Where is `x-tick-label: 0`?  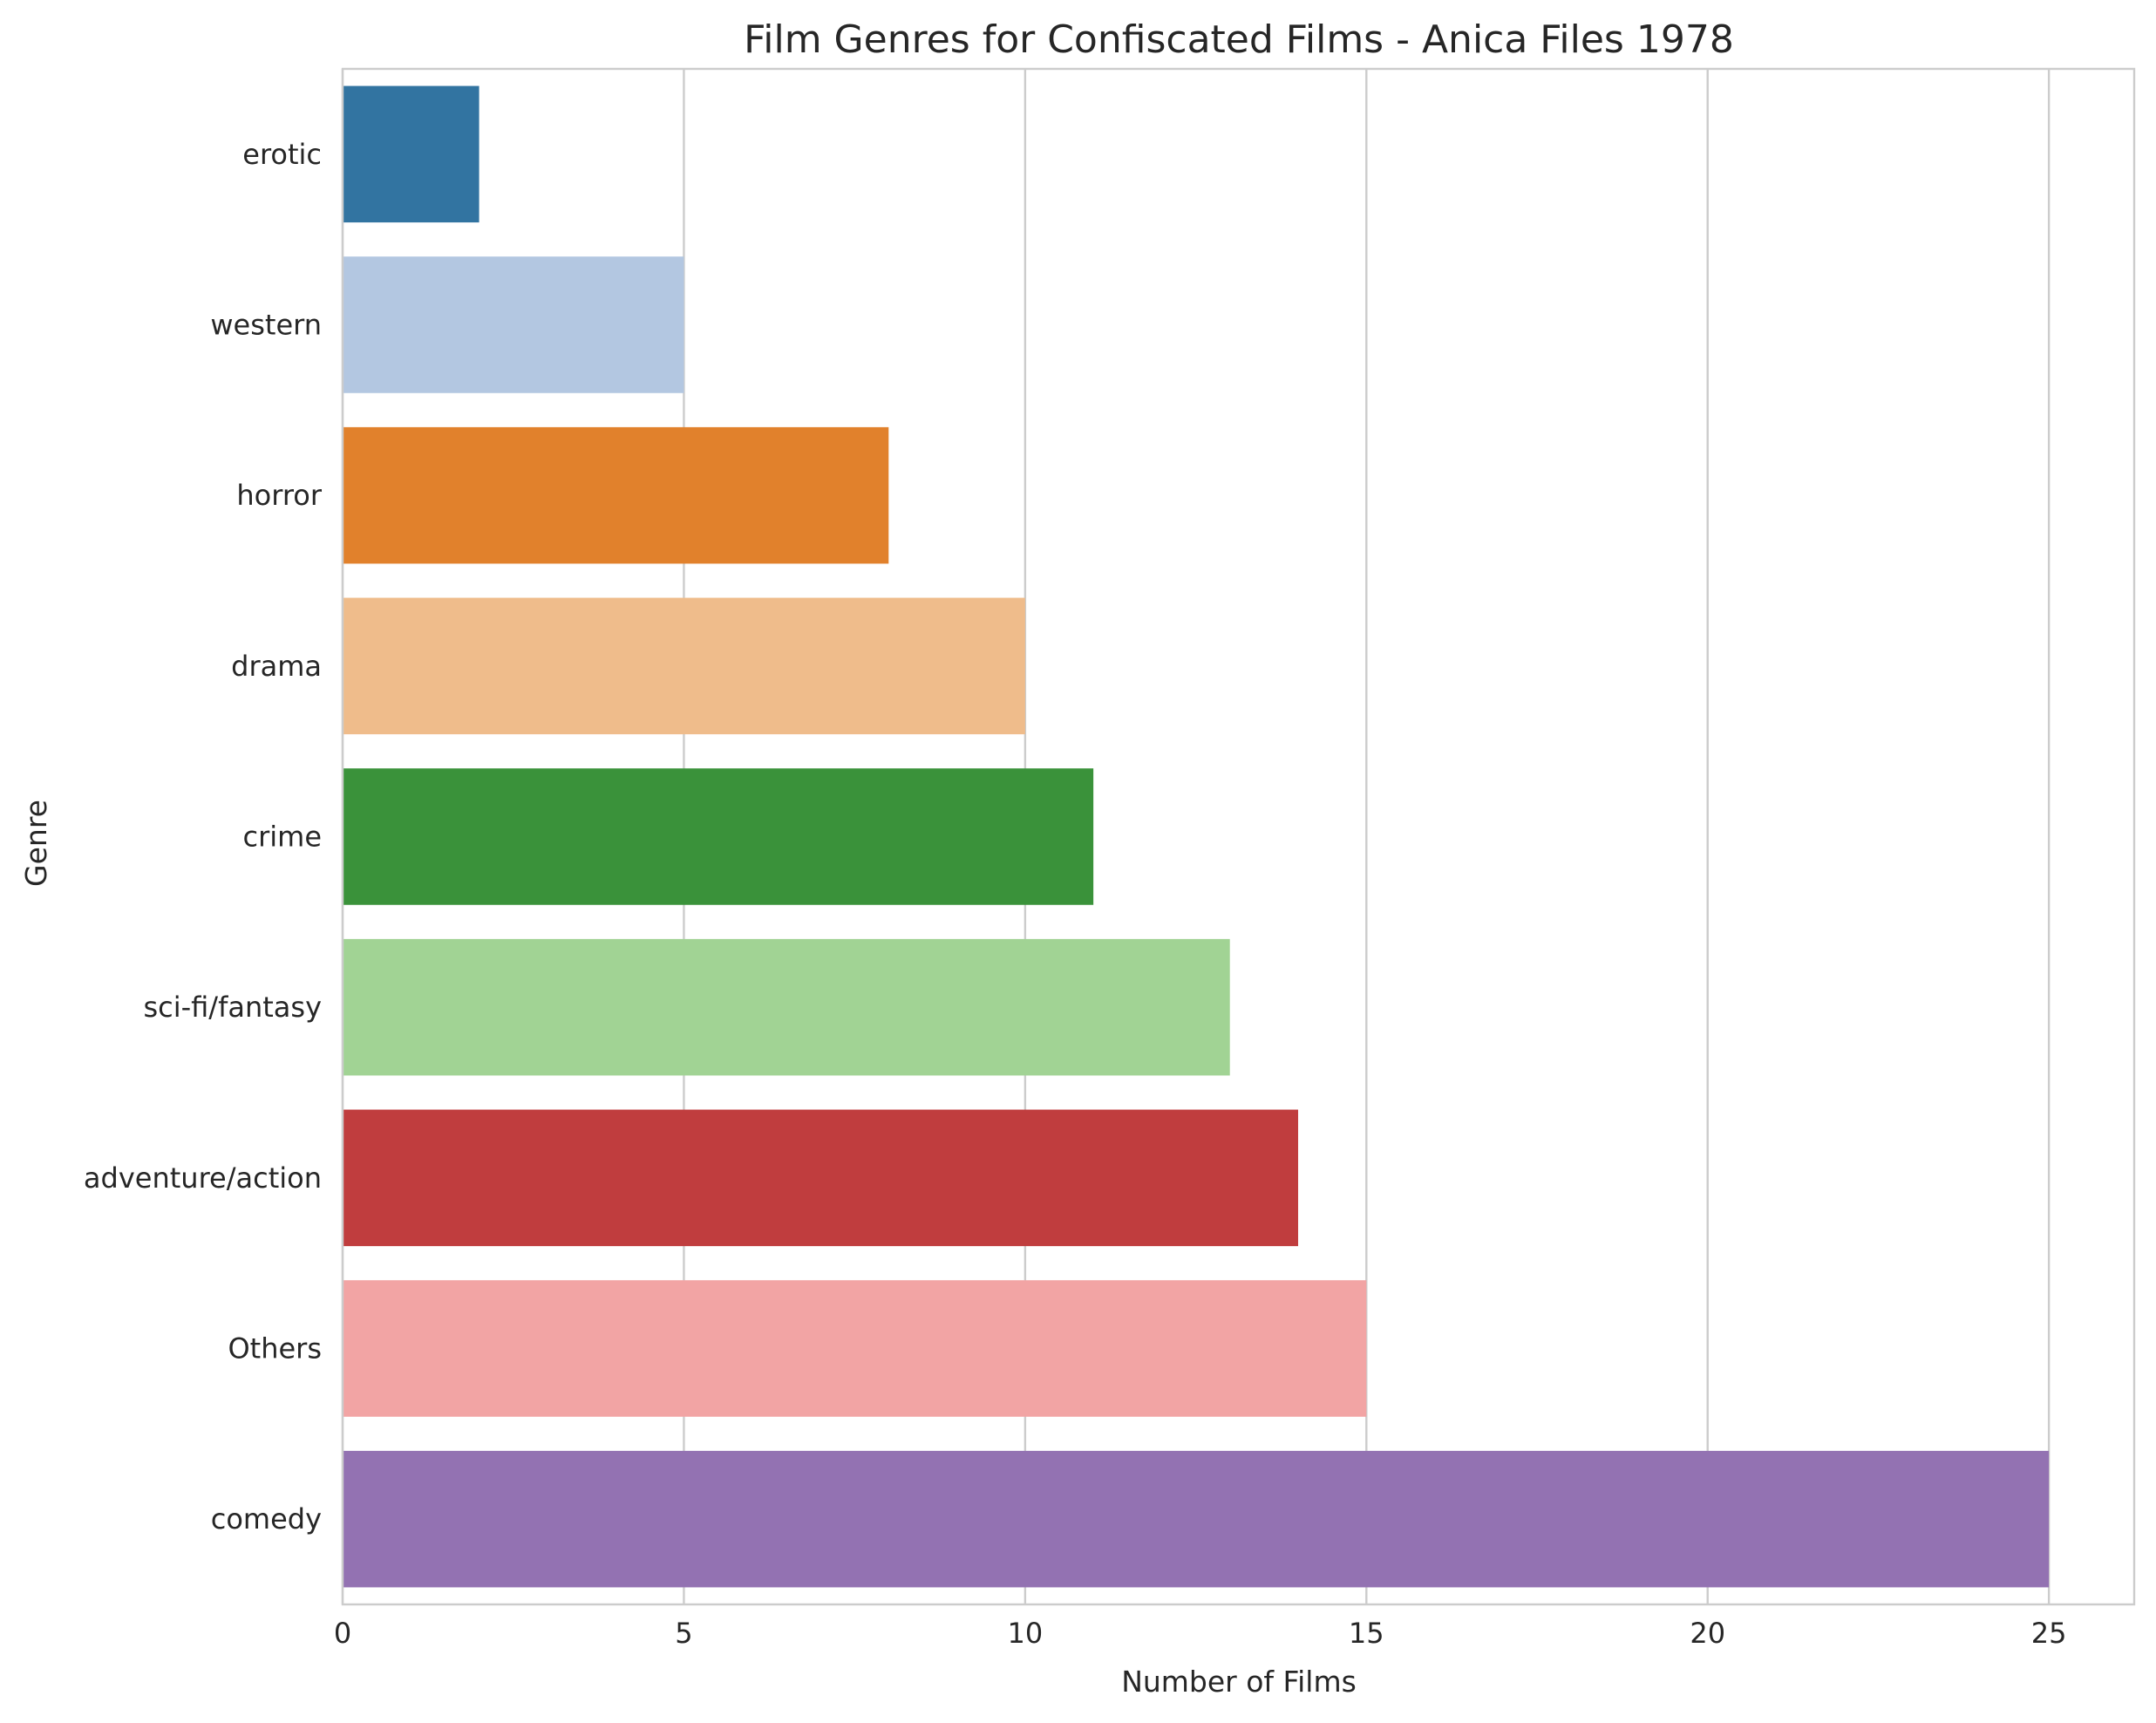 x-tick-label: 0 is located at coordinates (342, 1634).